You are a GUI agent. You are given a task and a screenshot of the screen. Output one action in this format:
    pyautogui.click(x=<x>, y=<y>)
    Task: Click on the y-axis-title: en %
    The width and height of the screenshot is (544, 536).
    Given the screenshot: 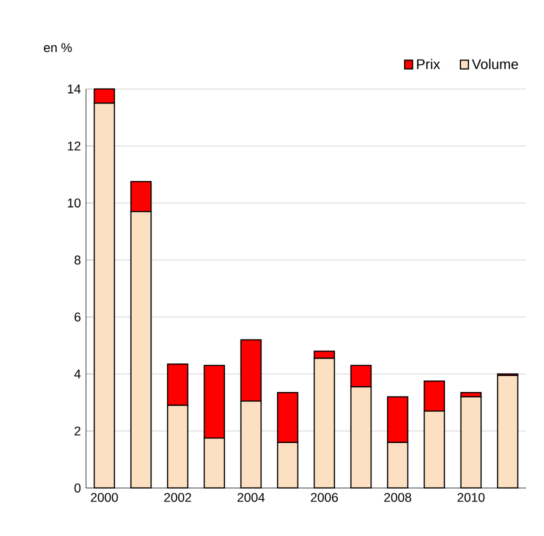 What is the action you would take?
    pyautogui.click(x=58, y=47)
    